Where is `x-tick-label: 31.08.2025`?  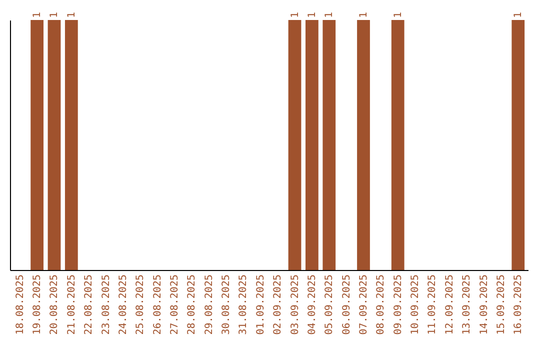 x-tick-label: 31.08.2025 is located at coordinates (244, 304).